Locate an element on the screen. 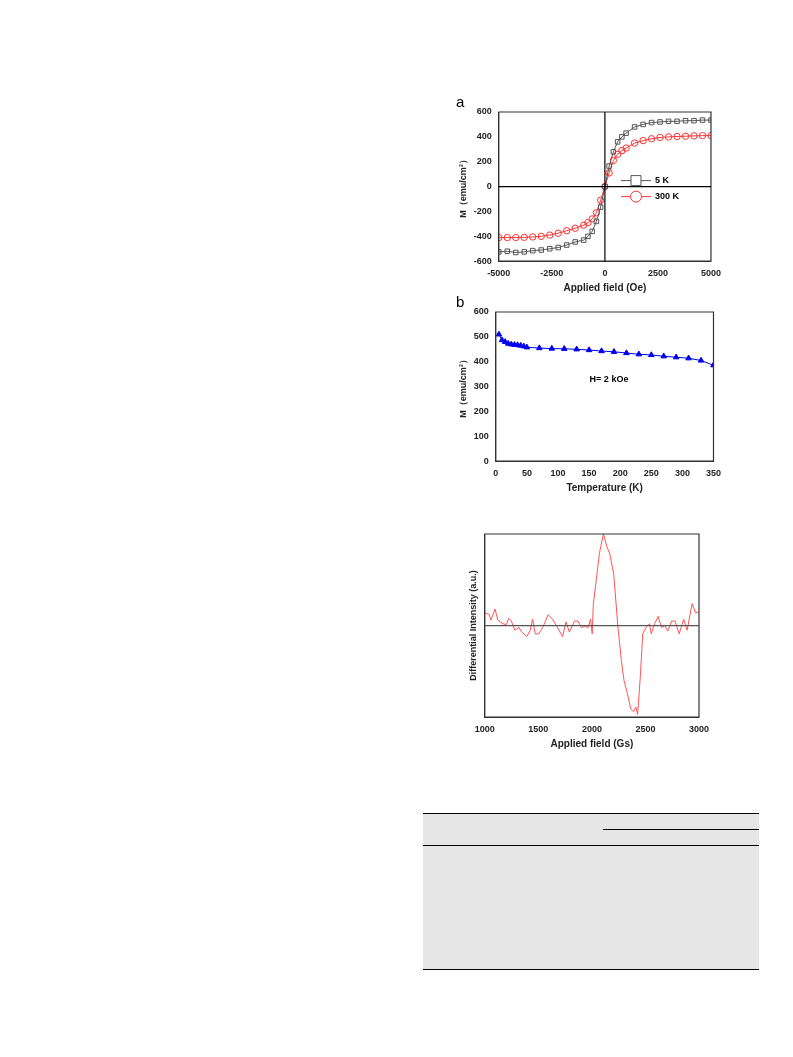  chart-title: b is located at coordinates (460, 302).